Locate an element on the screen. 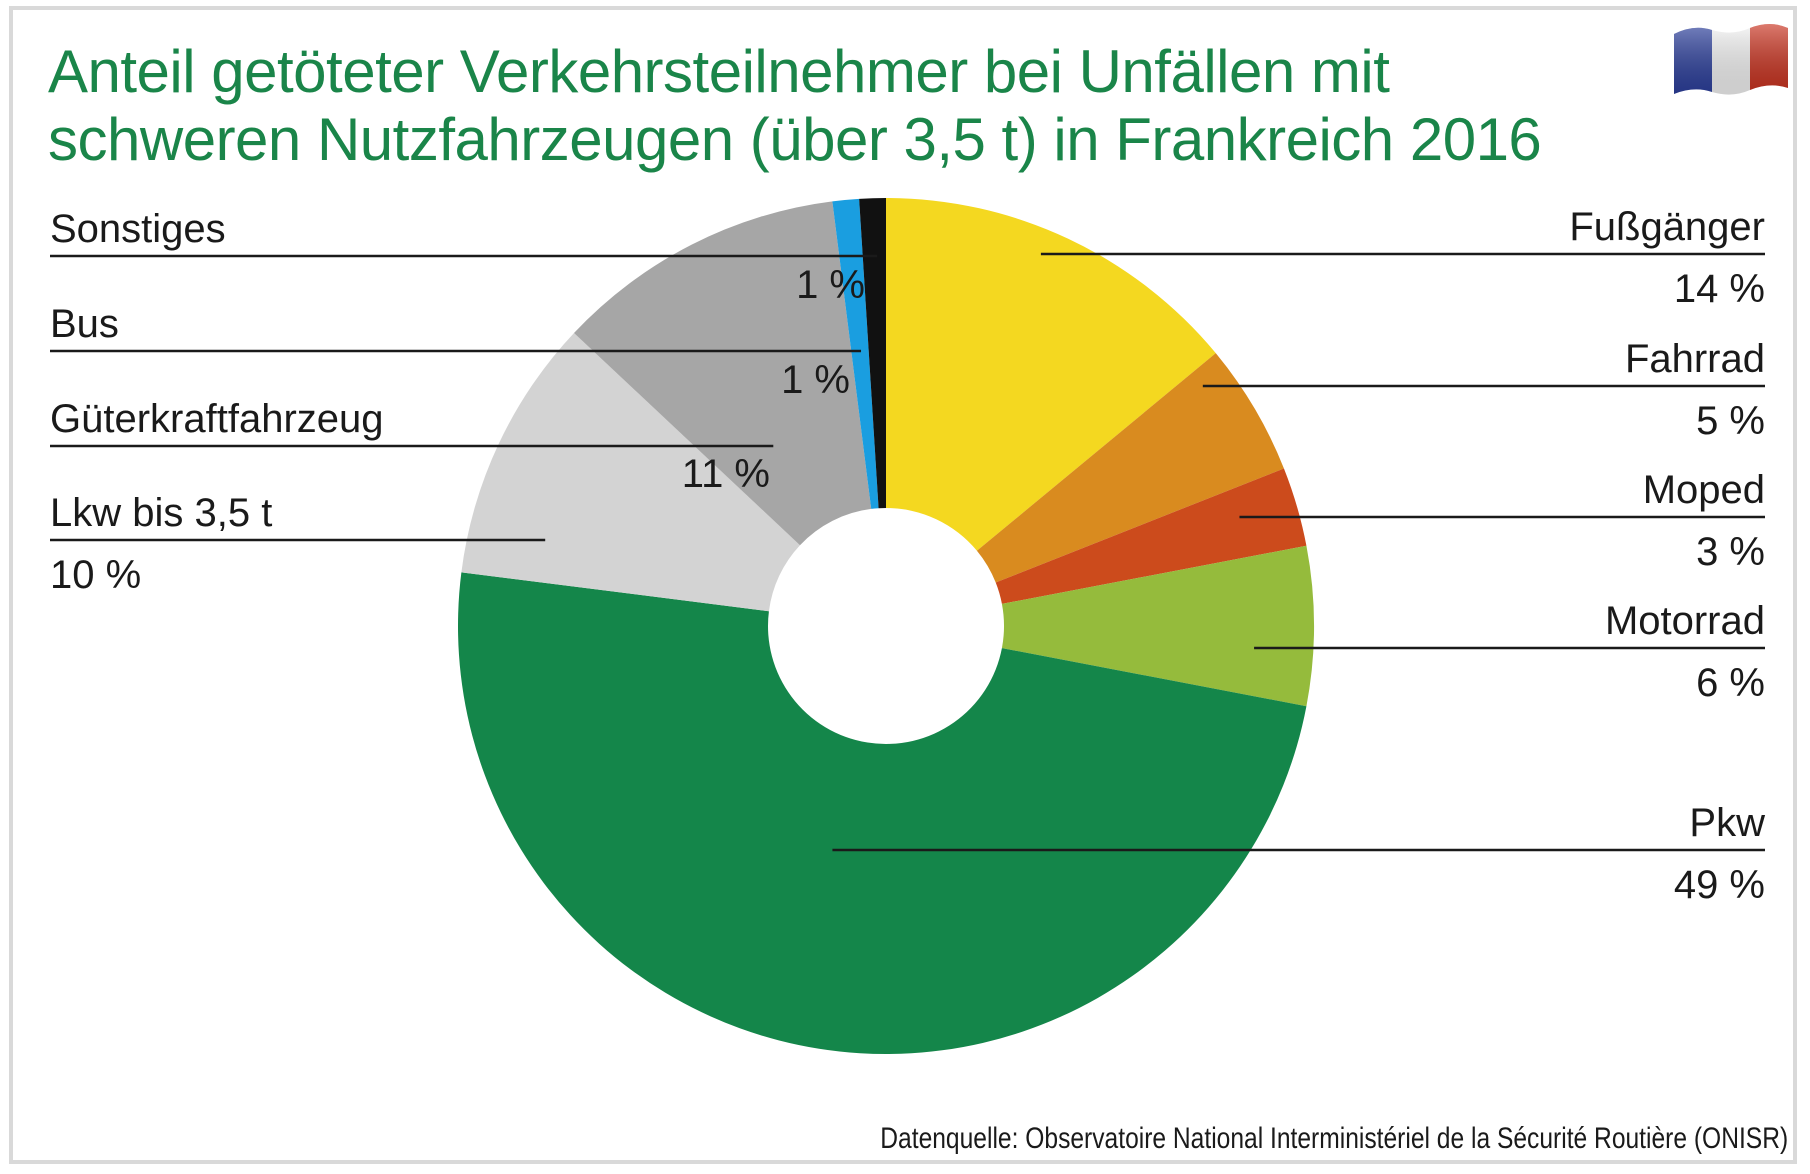  slice-gueterkraftfahrzeug is located at coordinates (723, 373).